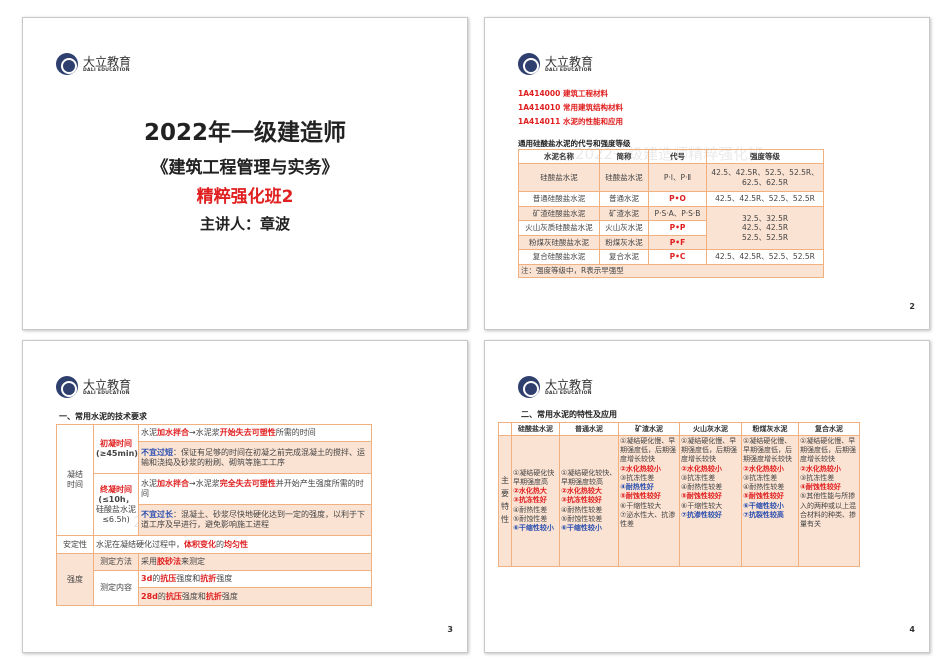 The image size is (950, 672). I want to click on text-segment: ①凝结硬化较快、早期强度较高, so click(589, 477).